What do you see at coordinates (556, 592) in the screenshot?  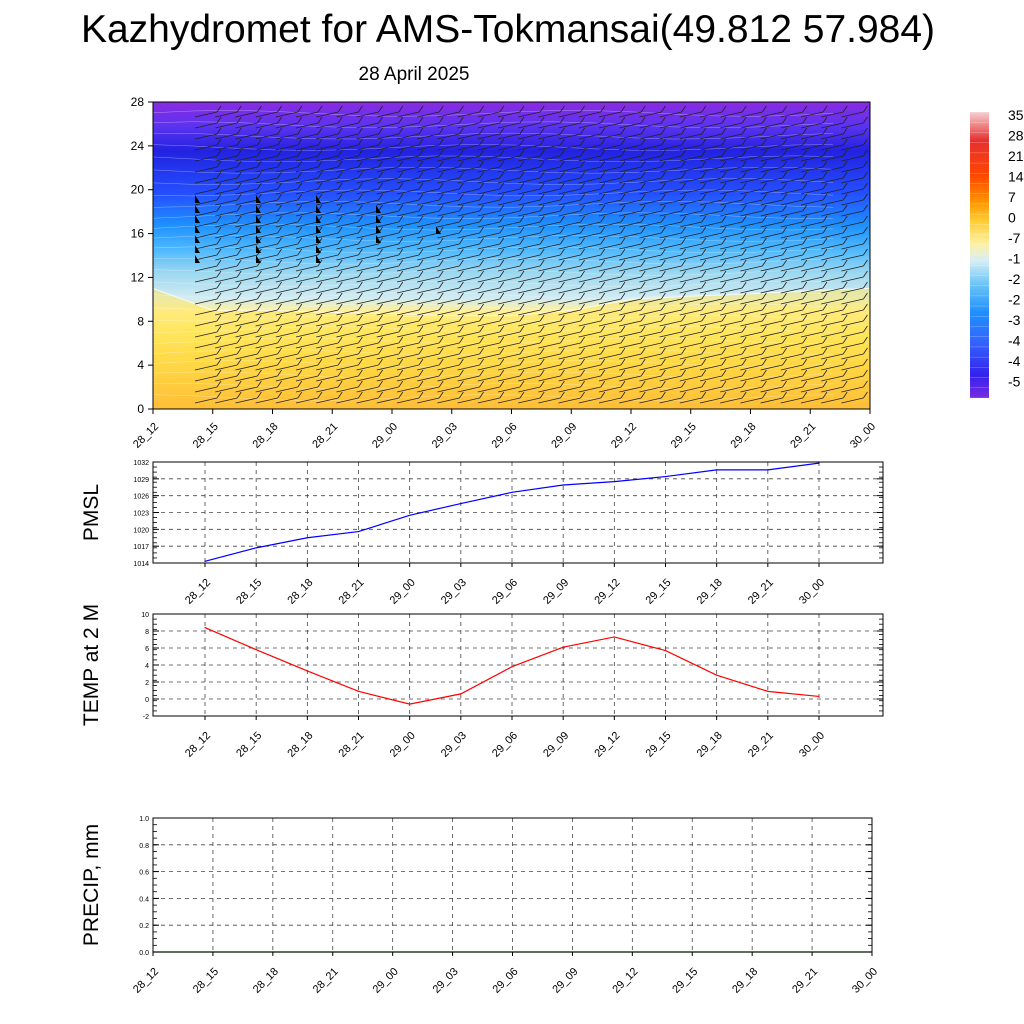 I see `x-tick-label: 29_09` at bounding box center [556, 592].